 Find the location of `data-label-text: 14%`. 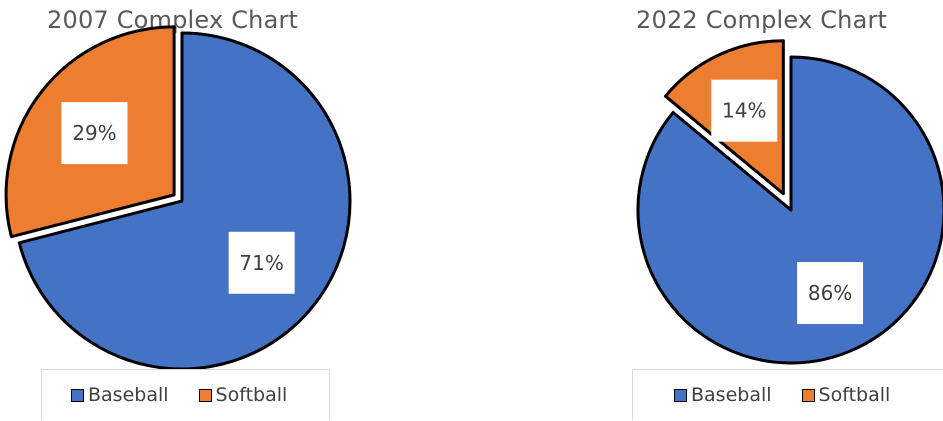

data-label-text: 14% is located at coordinates (744, 111).